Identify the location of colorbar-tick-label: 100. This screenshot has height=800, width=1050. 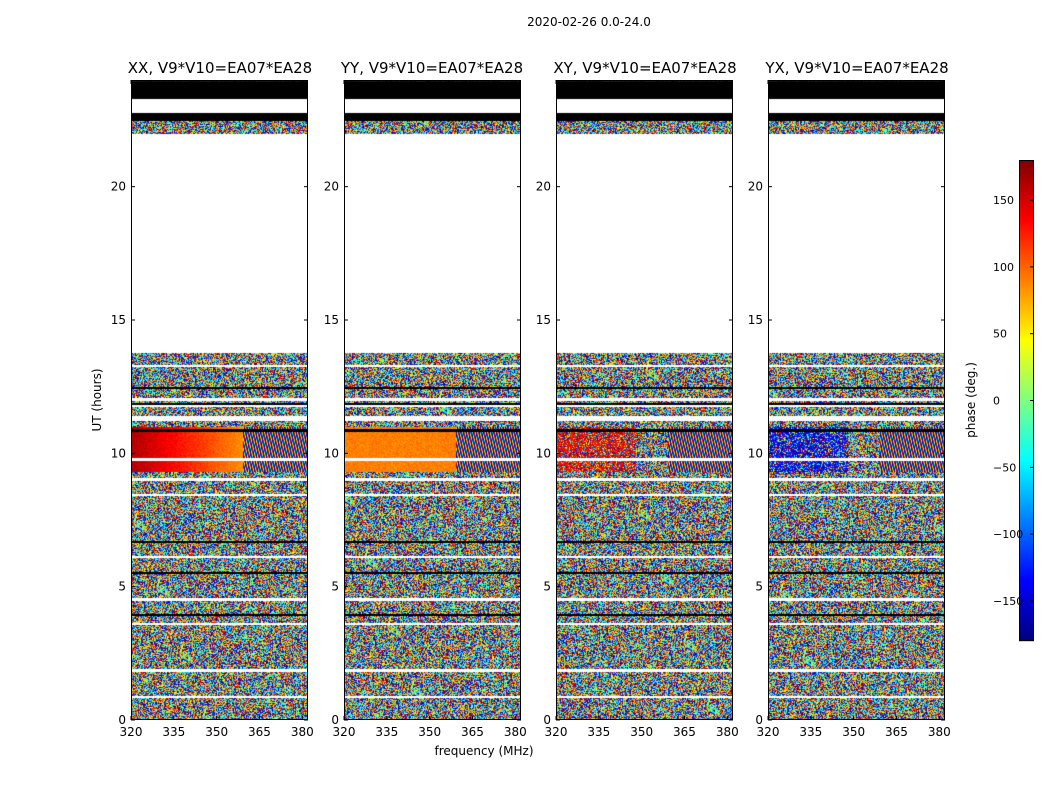
(1003, 267).